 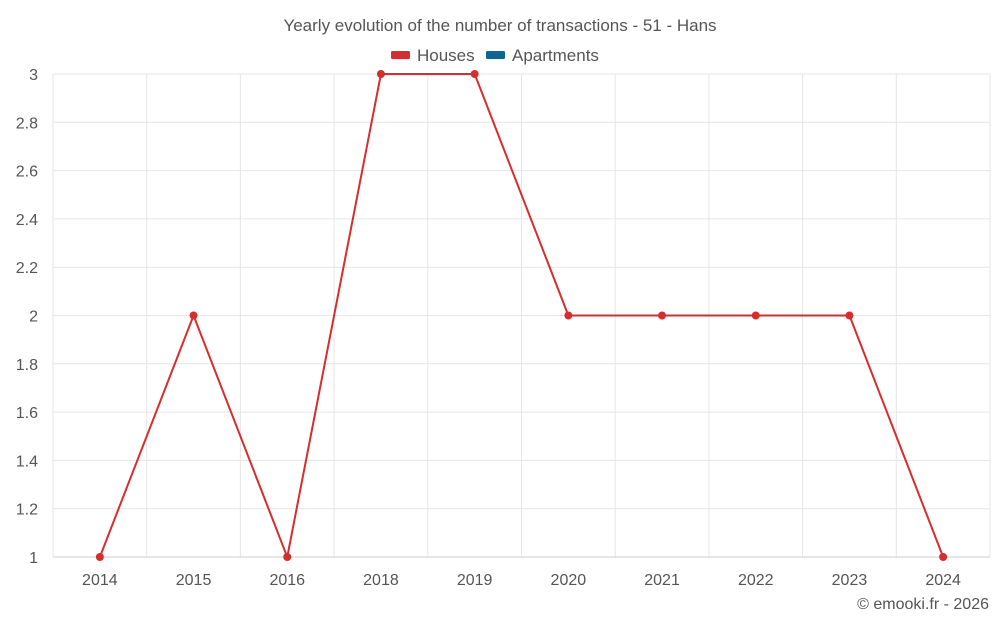 What do you see at coordinates (27, 461) in the screenshot?
I see `y-tick-label: 1.4` at bounding box center [27, 461].